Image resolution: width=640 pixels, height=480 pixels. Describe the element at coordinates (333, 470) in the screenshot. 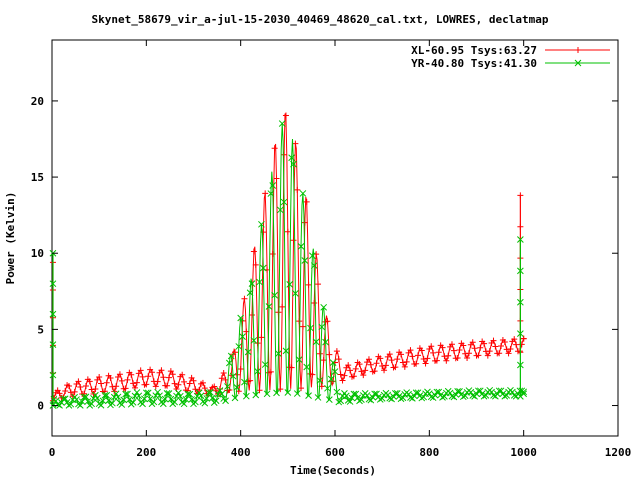

I see `x-axis-label: Time(Seconds)` at that location.